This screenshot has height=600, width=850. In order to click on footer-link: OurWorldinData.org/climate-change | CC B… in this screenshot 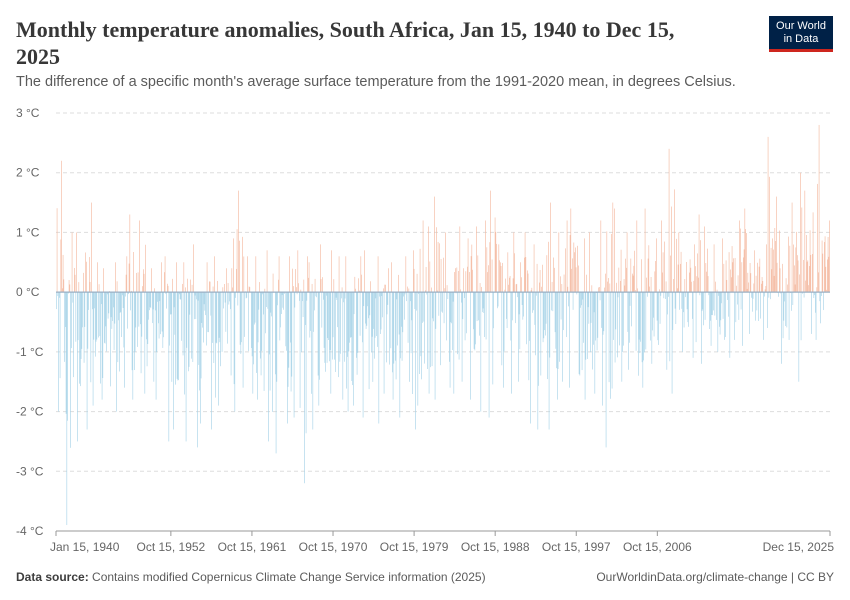, I will do `click(715, 577)`.